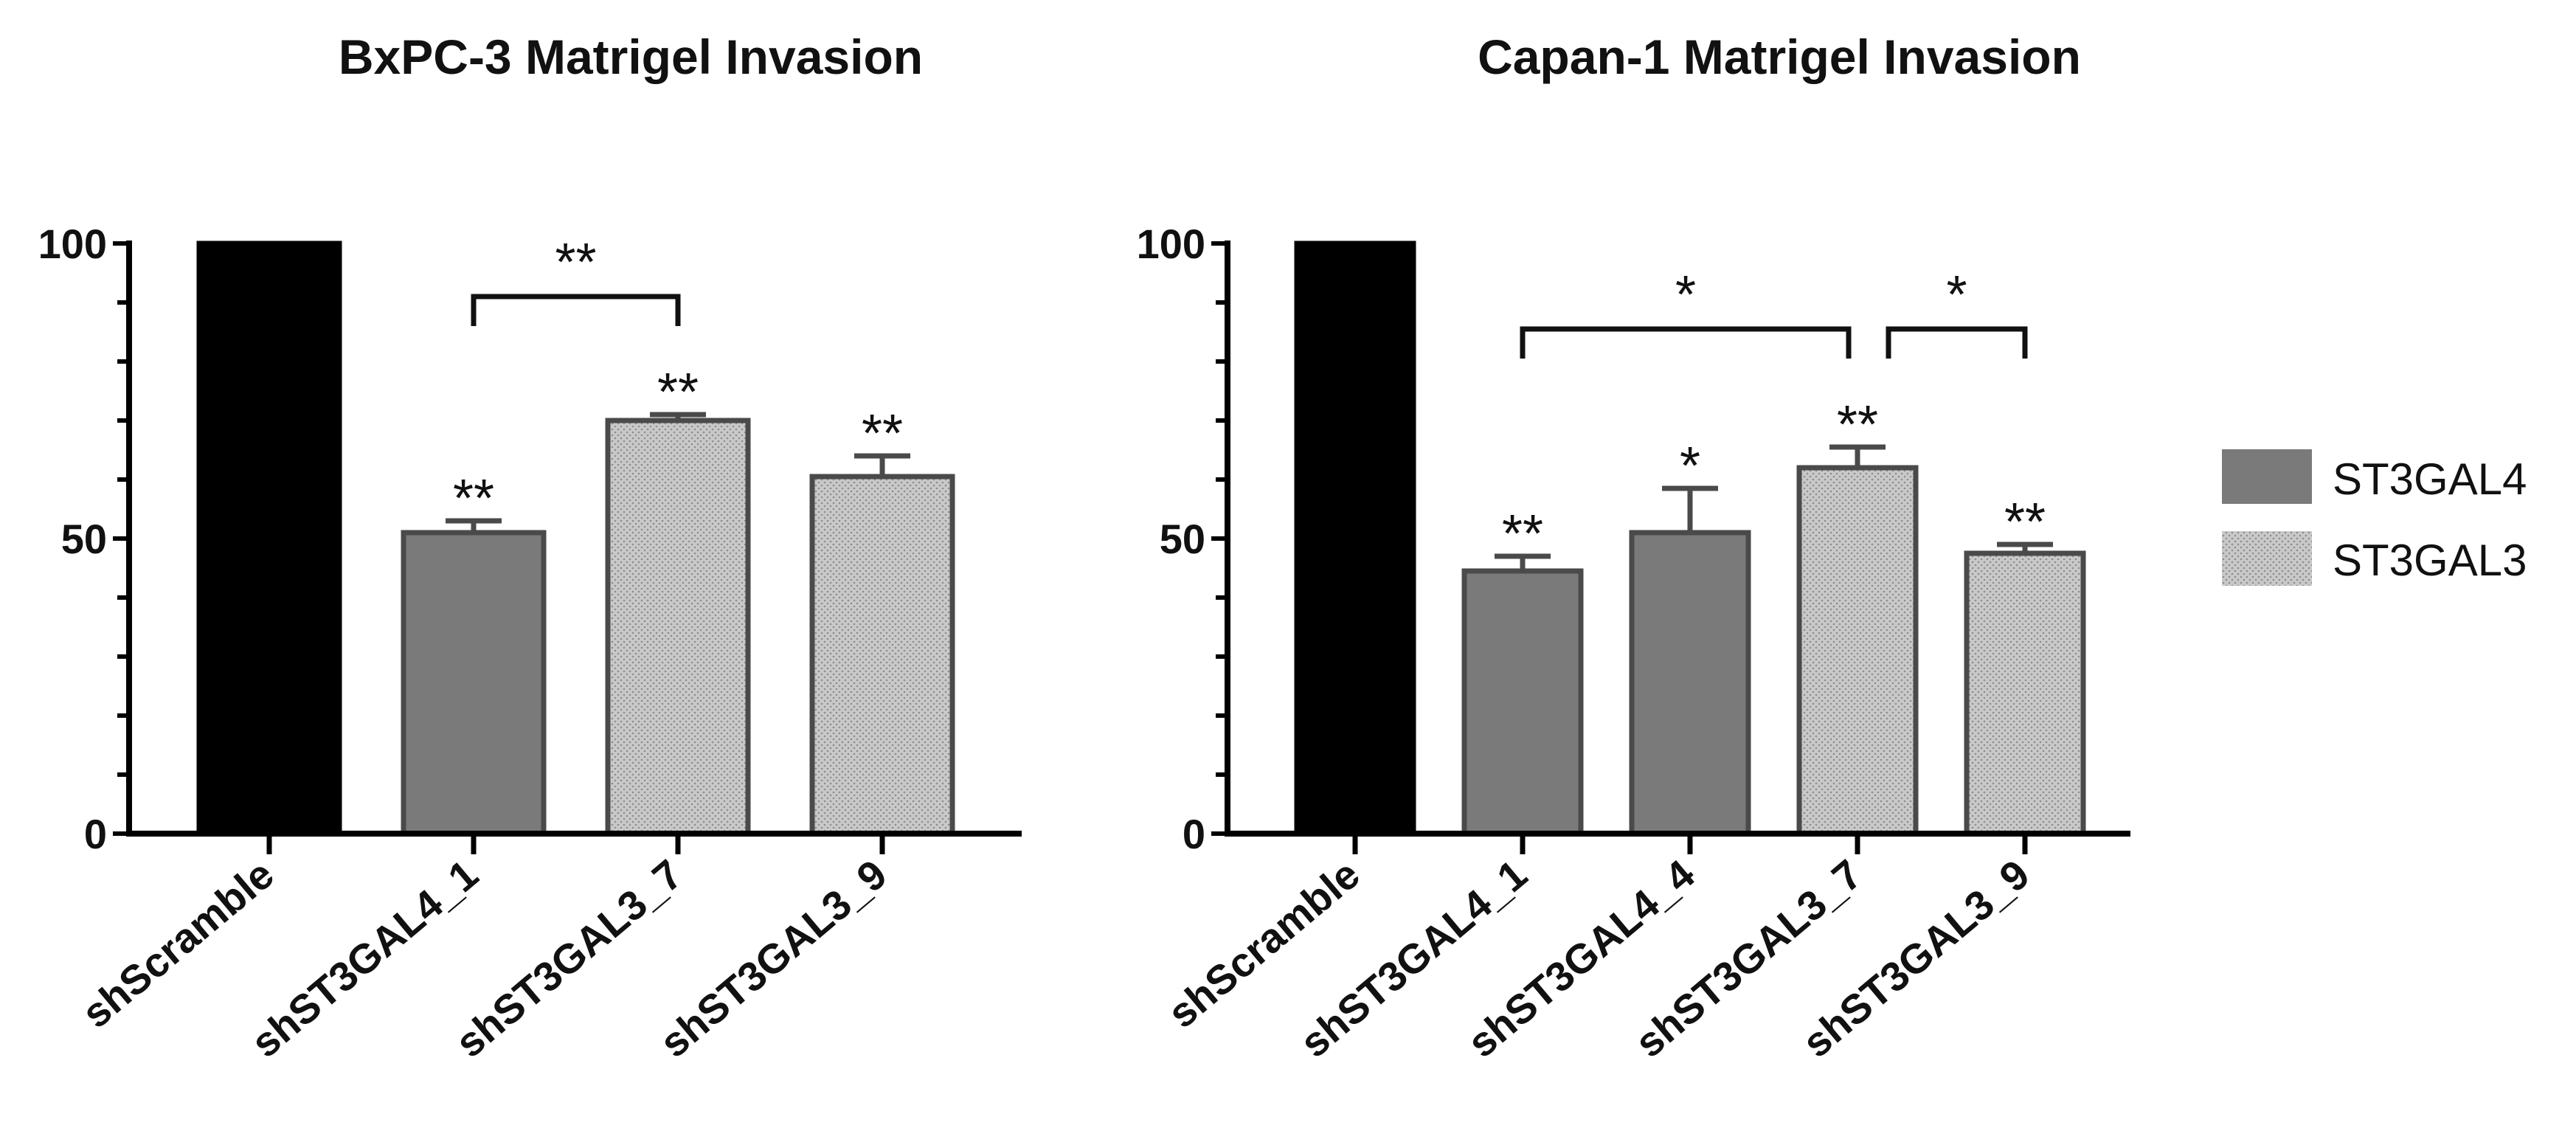 The width and height of the screenshot is (2576, 1142). Describe the element at coordinates (576, 263) in the screenshot. I see `bracket-significance: **` at that location.